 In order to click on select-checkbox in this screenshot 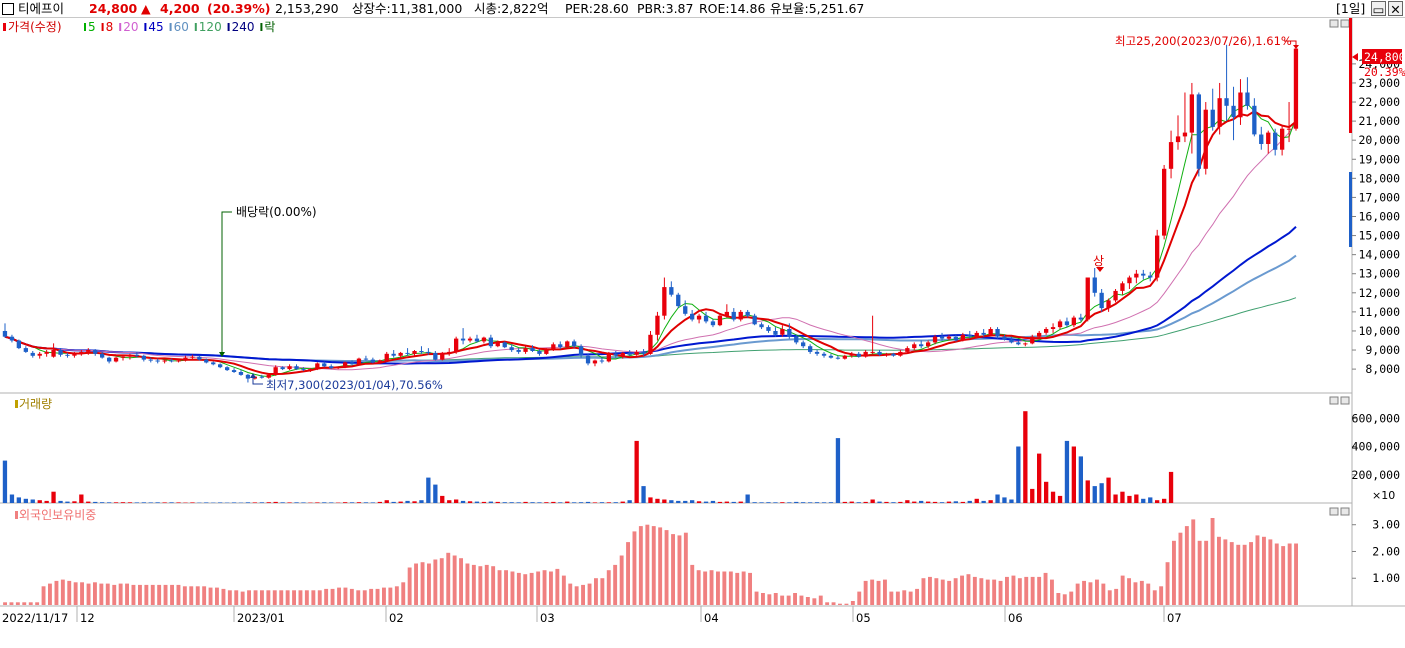, I will do `click(8, 9)`.